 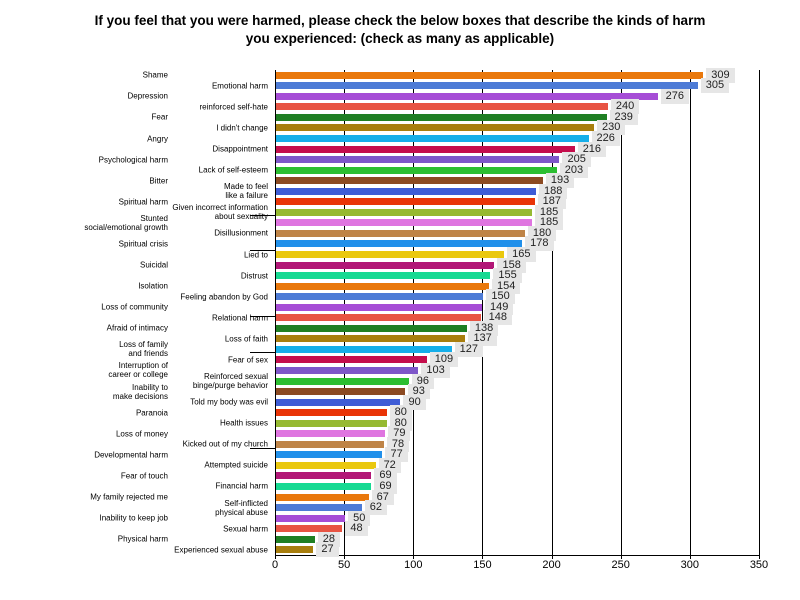 I want to click on category-label: Depression, so click(x=147, y=96).